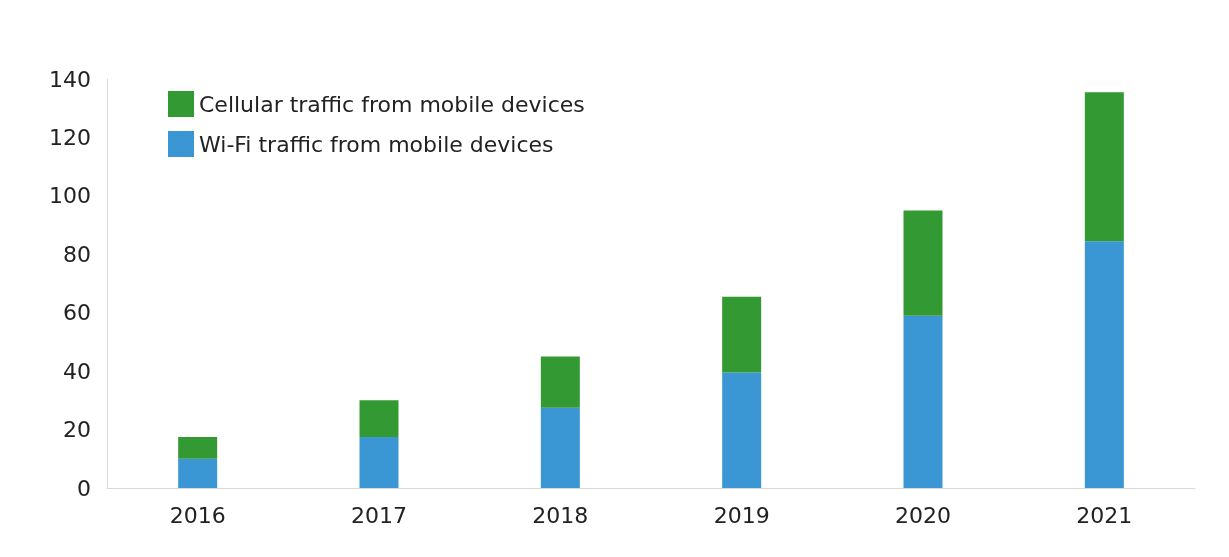  I want to click on legend-label: Cellular traffic from mobile devices, so click(392, 104).